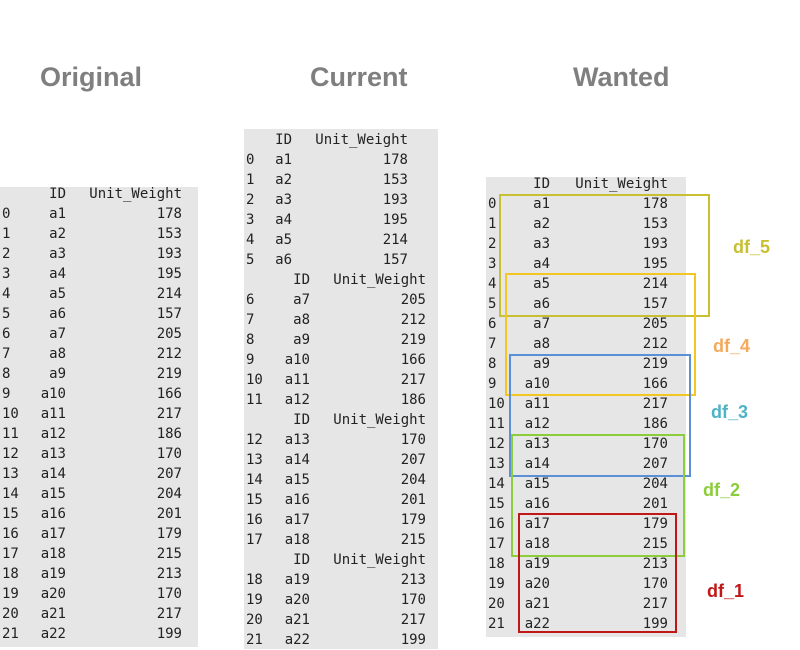  I want to click on row-index: 6, so click(492, 324).